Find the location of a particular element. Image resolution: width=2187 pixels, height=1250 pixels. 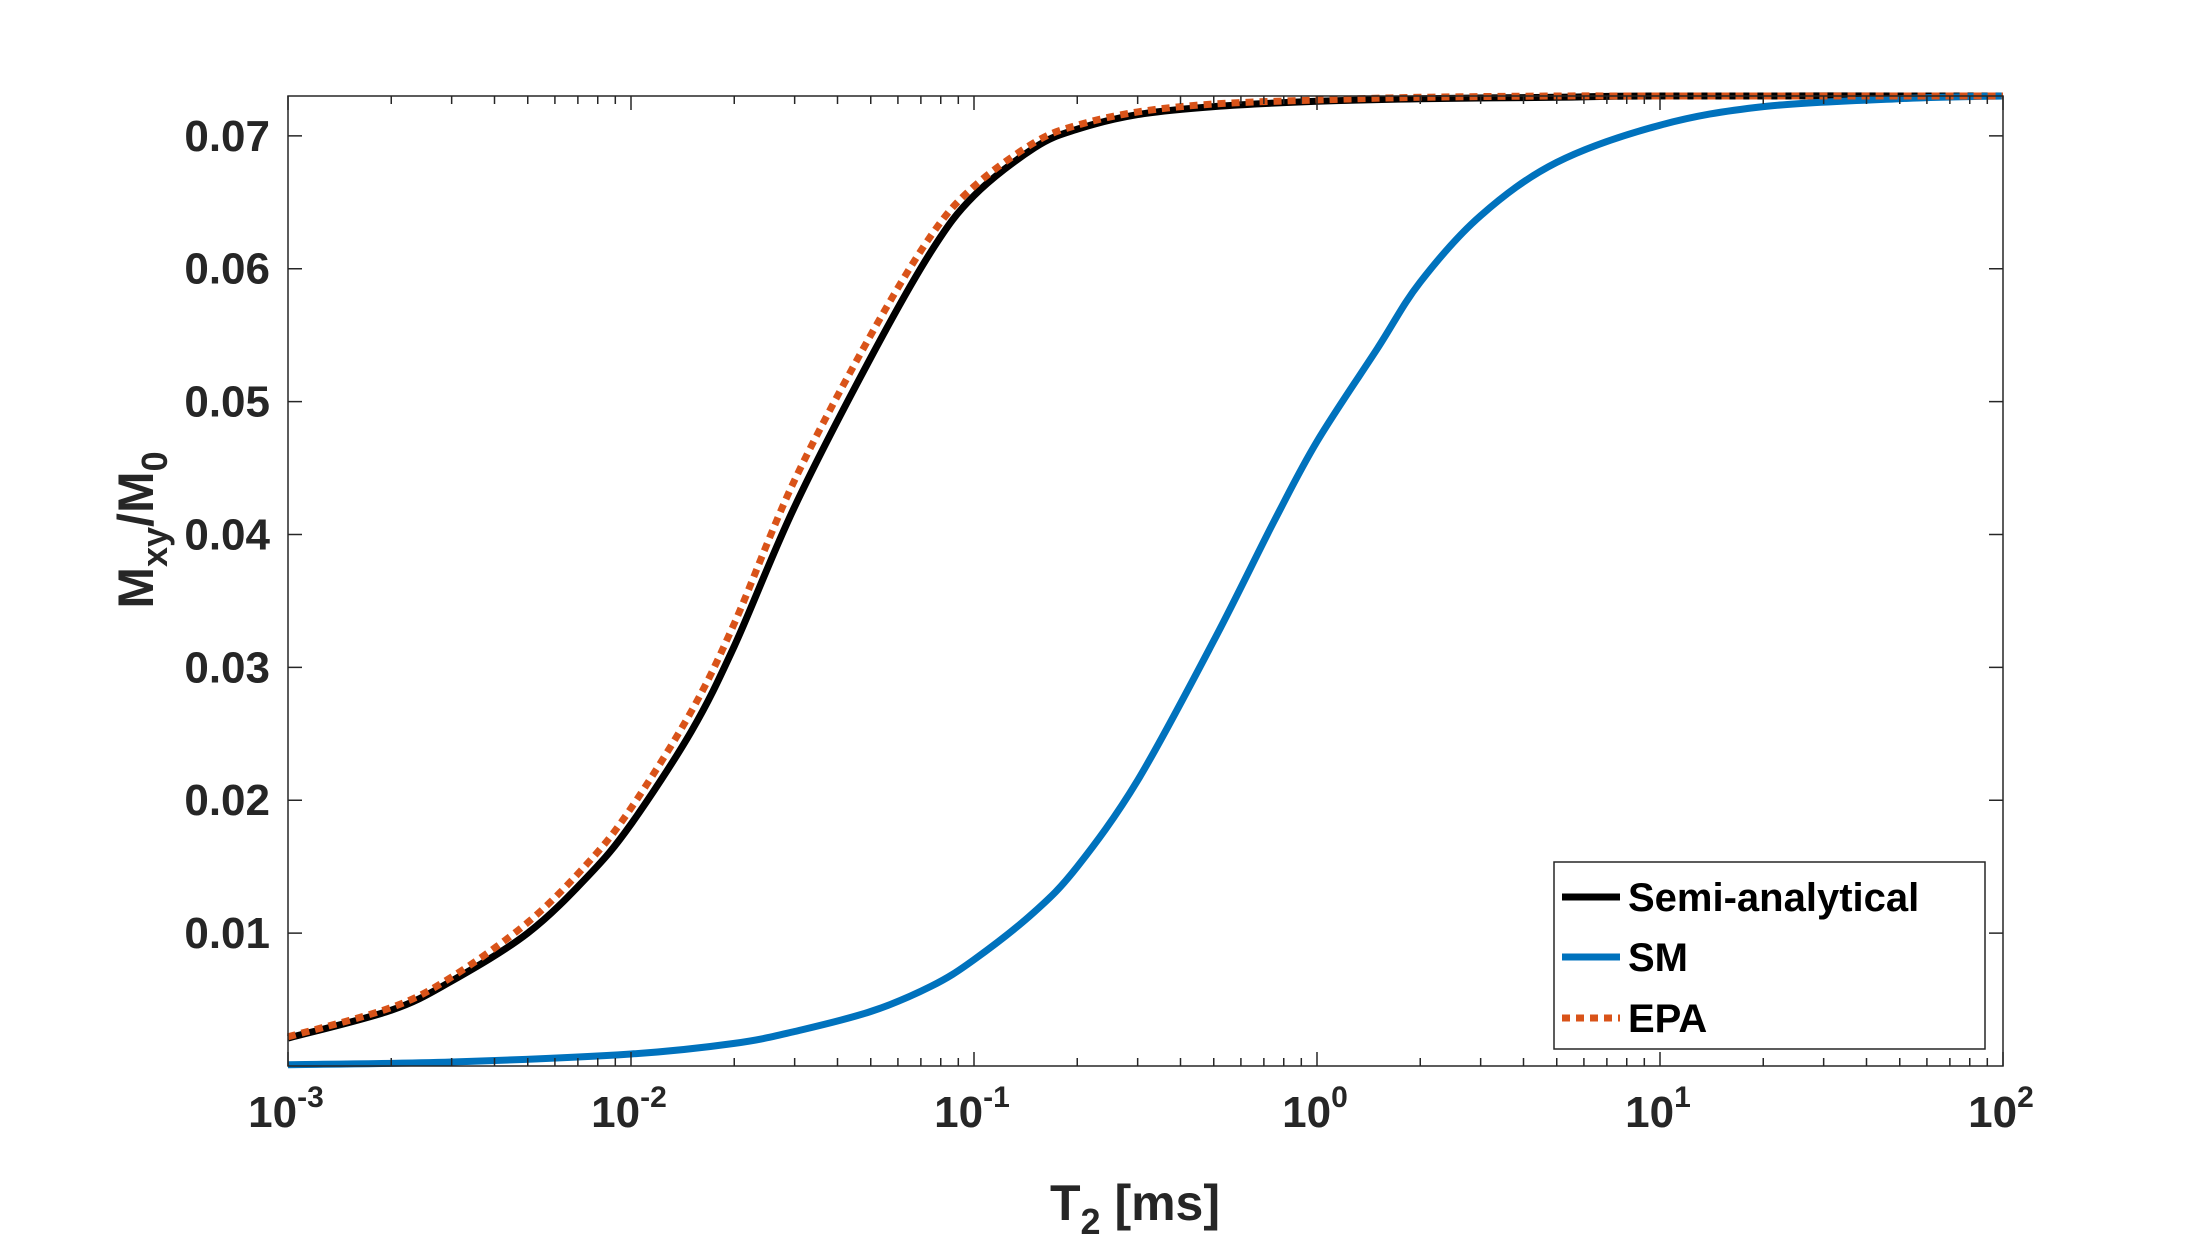

y-tick-label: 0.04 is located at coordinates (227, 534).